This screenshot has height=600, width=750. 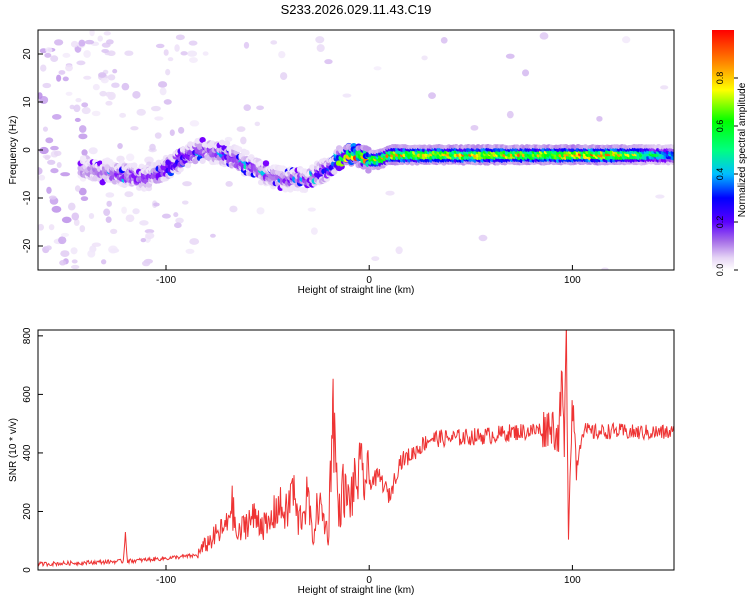 What do you see at coordinates (720, 78) in the screenshot?
I see `colorbar-tick-label: 0.8` at bounding box center [720, 78].